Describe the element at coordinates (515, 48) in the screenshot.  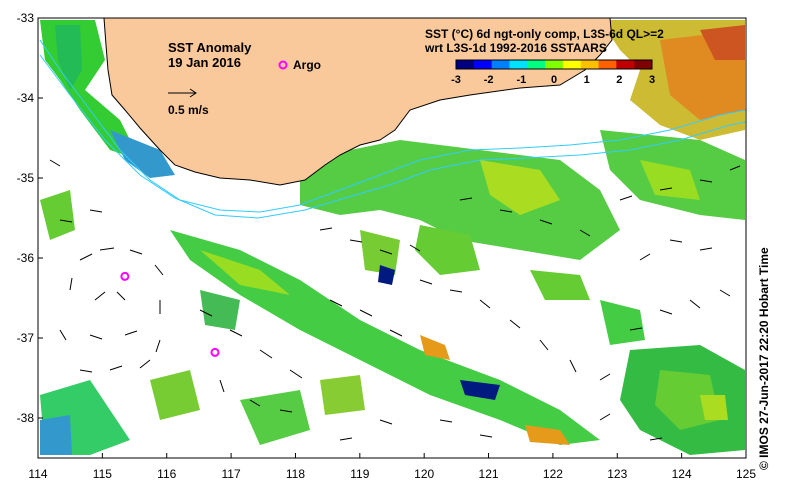
I see `product-line-2: wrt L3S-1d 1992-2016 SSTAARS` at that location.